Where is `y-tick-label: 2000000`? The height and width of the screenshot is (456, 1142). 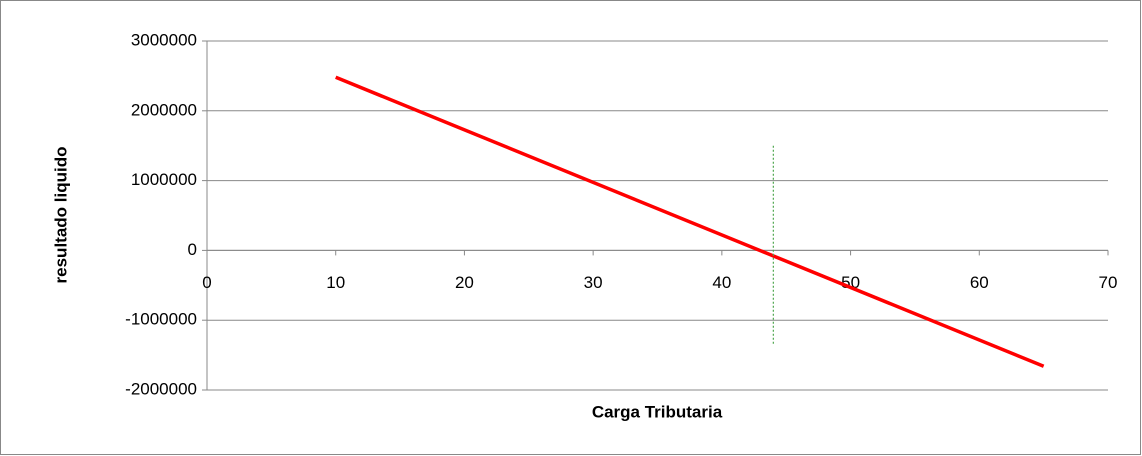 y-tick-label: 2000000 is located at coordinates (164, 109).